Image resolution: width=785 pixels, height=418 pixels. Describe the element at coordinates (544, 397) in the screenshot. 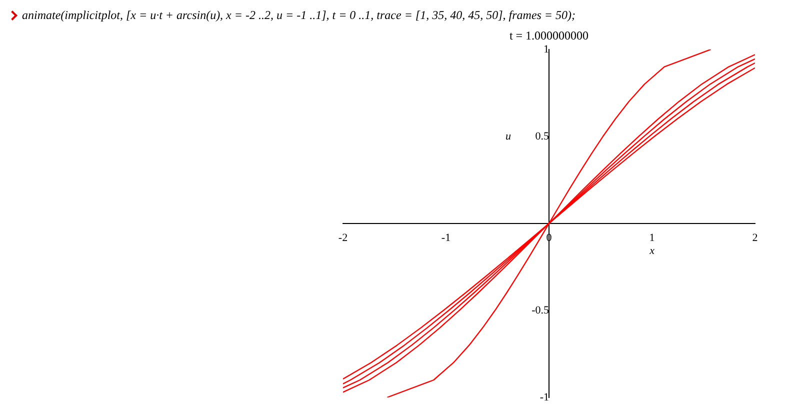

I see `y-tick-label: -1` at that location.